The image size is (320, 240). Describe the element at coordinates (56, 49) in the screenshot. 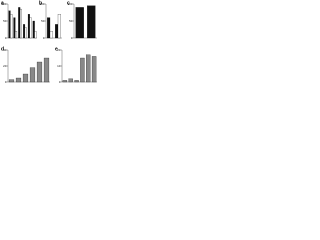

I see `panel-label: e` at that location.